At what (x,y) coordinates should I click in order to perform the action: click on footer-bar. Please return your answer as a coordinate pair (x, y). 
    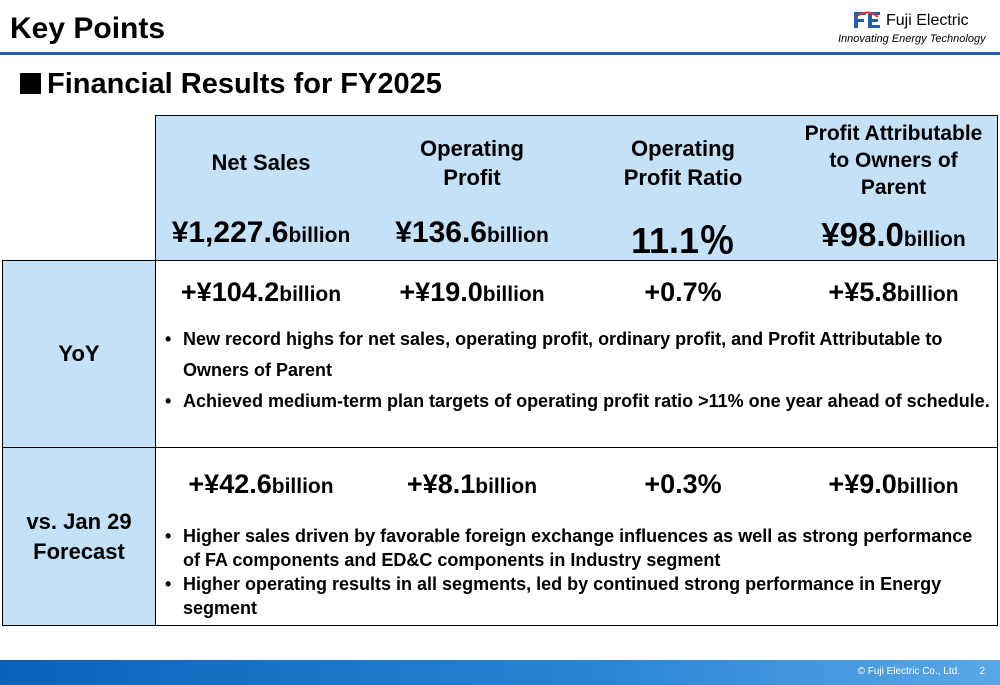
    Looking at the image, I should click on (500, 672).